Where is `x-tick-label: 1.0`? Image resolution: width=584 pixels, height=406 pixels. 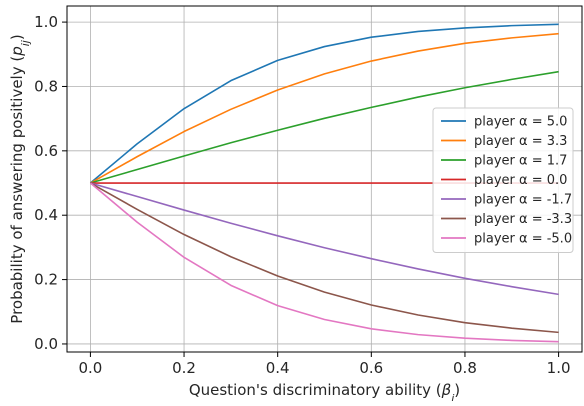 x-tick-label: 1.0 is located at coordinates (559, 368).